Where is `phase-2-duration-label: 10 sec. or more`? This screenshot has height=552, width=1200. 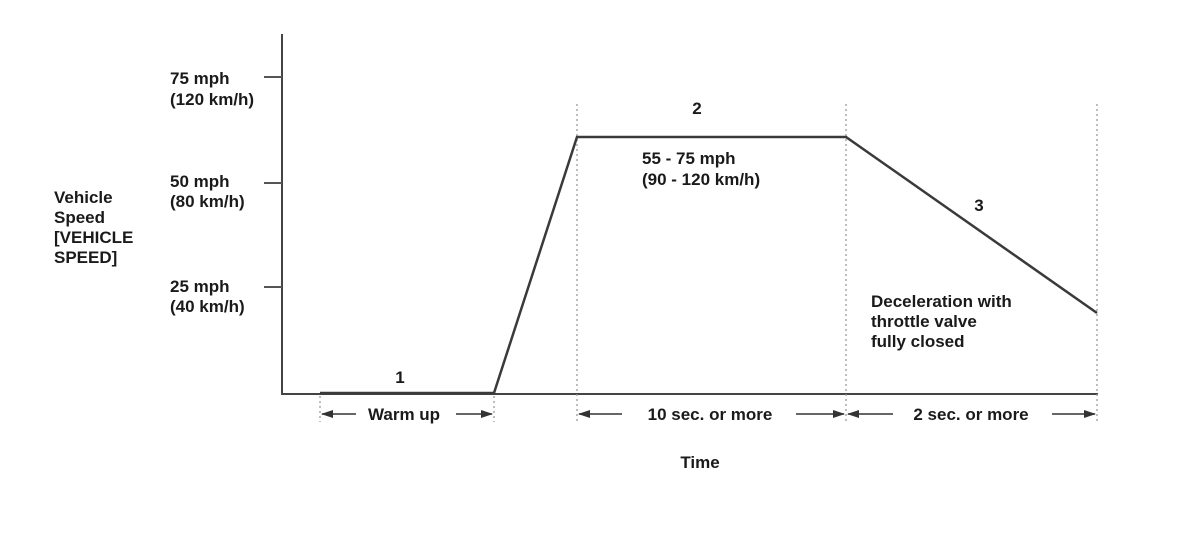 phase-2-duration-label: 10 sec. or more is located at coordinates (710, 414).